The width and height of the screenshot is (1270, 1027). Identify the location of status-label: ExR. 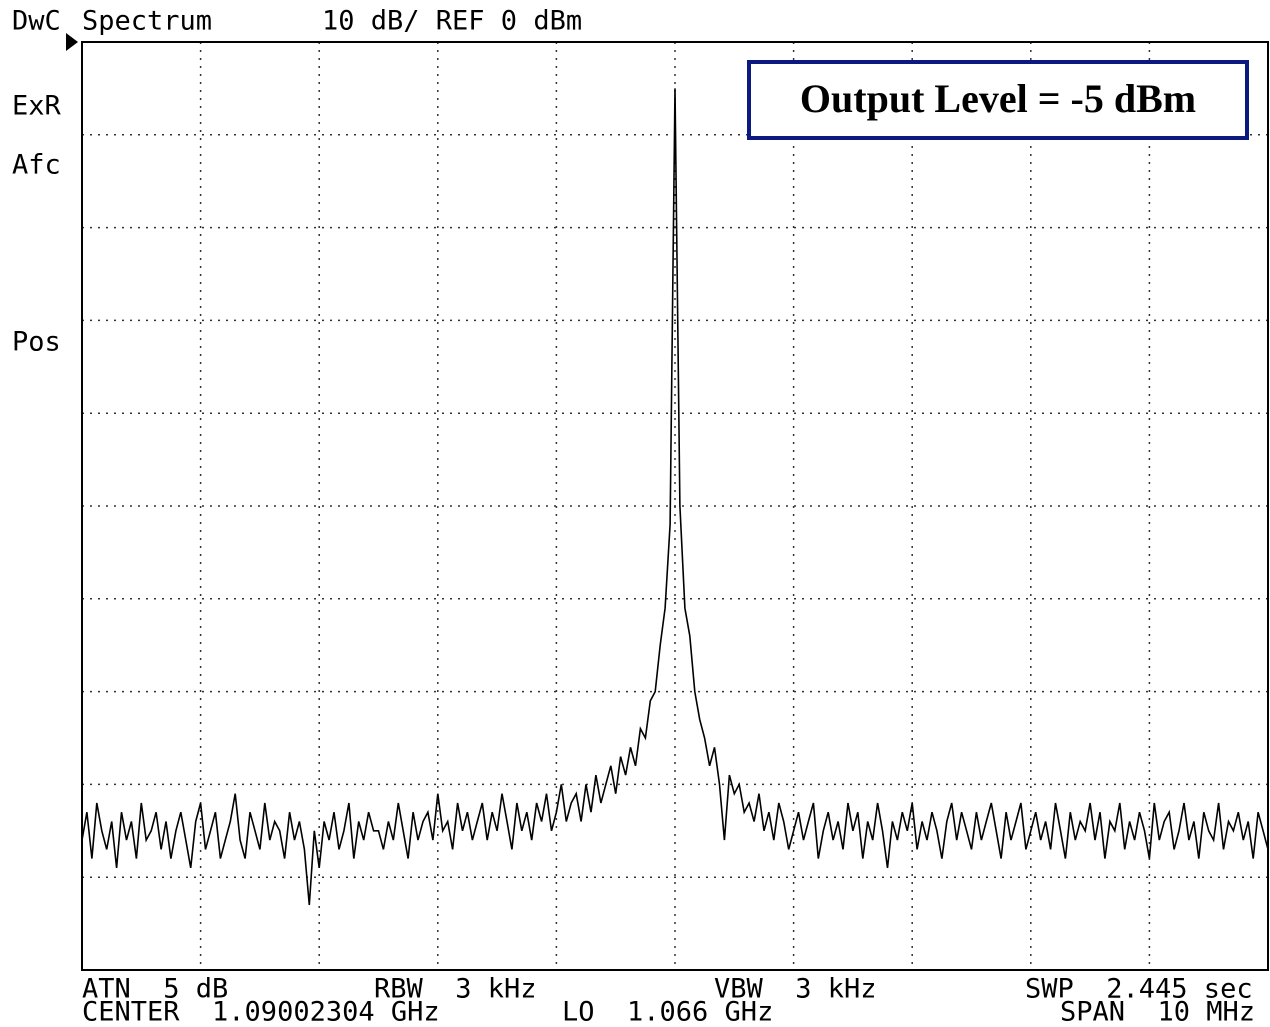
(37, 106).